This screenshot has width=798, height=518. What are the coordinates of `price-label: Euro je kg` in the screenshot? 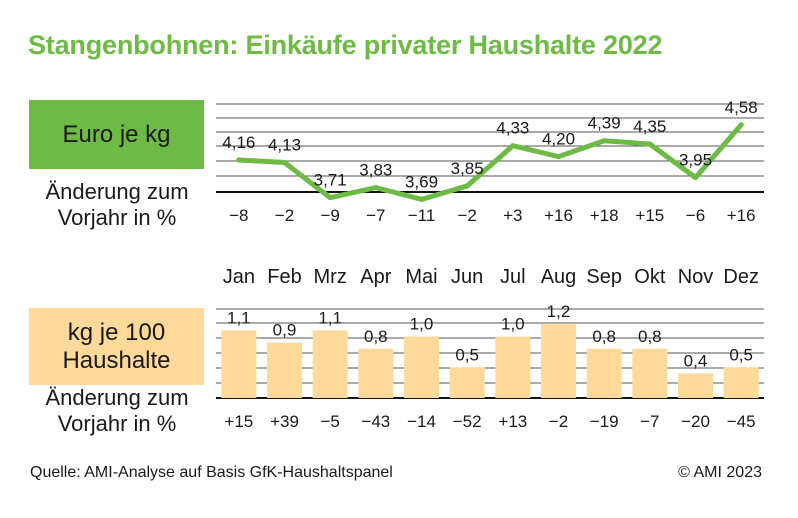 It's located at (116, 134).